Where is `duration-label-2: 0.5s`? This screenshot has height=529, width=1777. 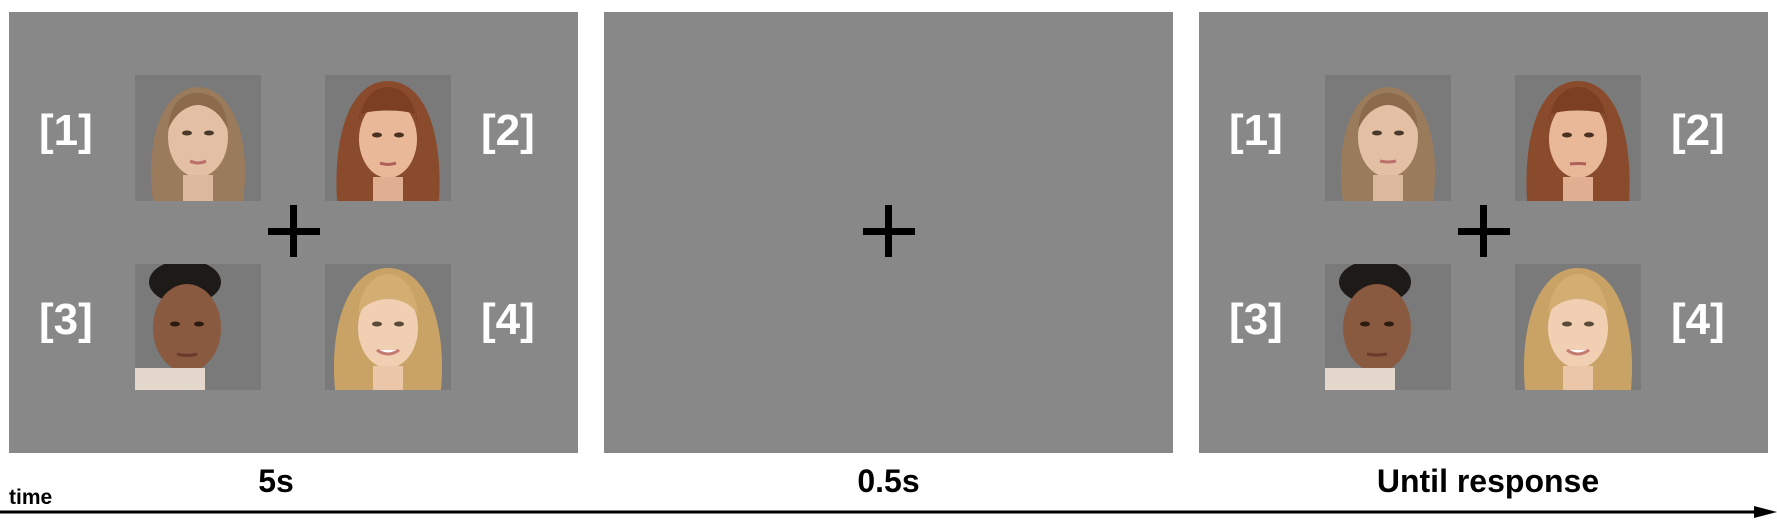
duration-label-2: 0.5s is located at coordinates (888, 481).